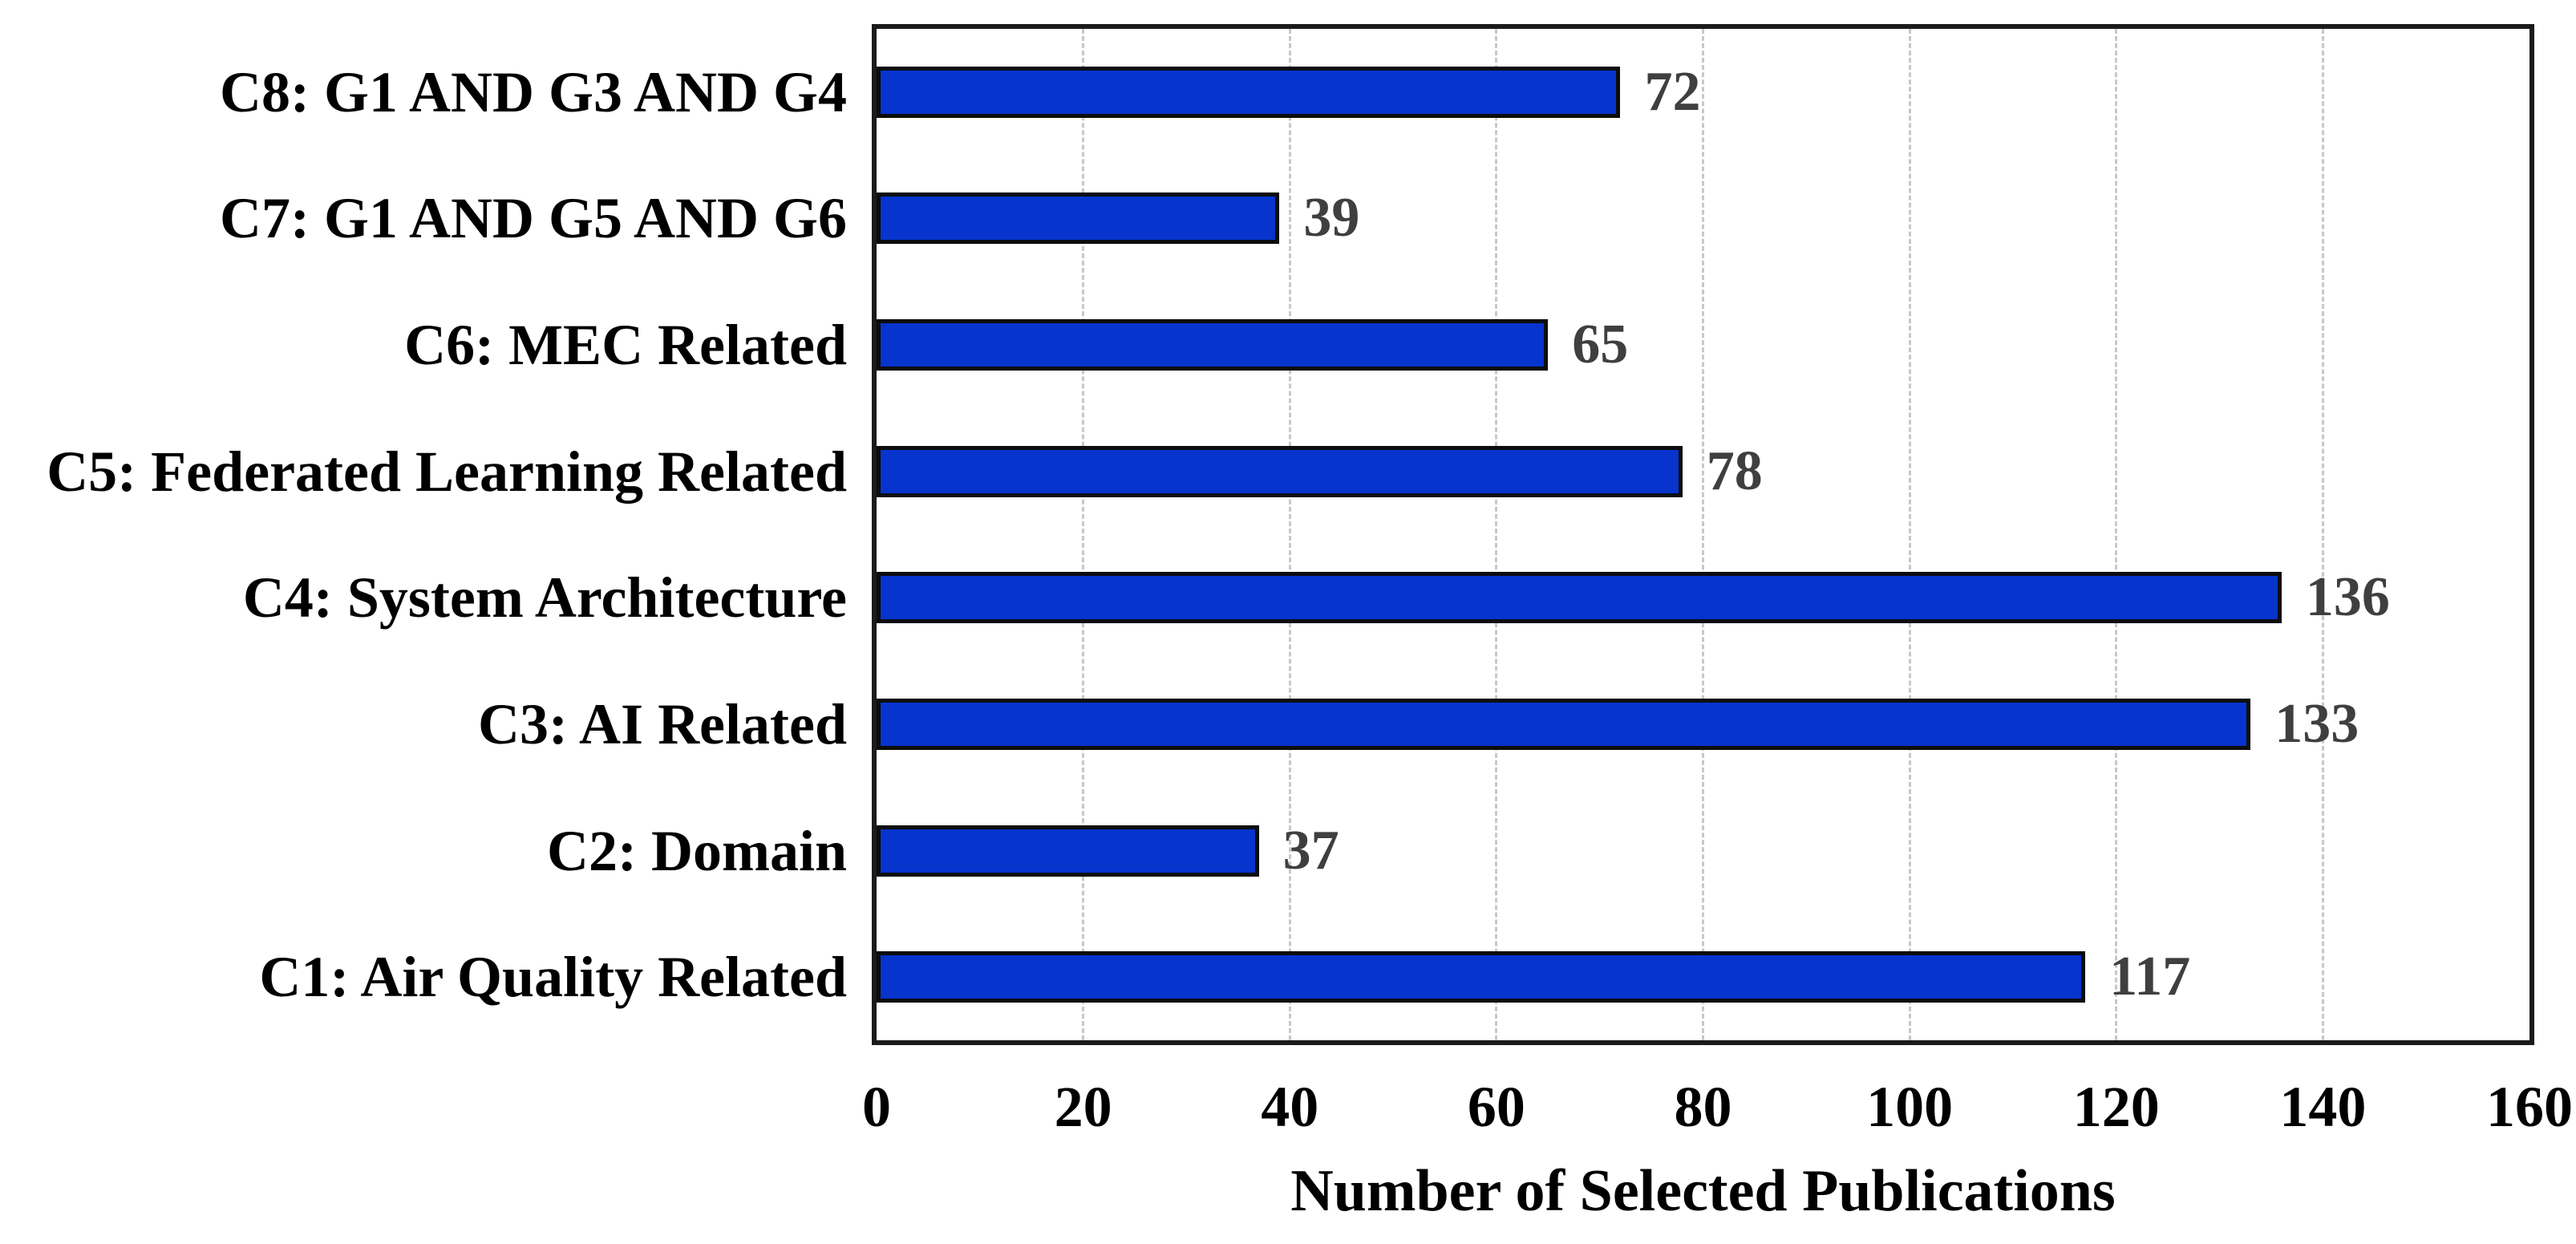  I want to click on category-label-c2: C2: Domain, so click(697, 850).